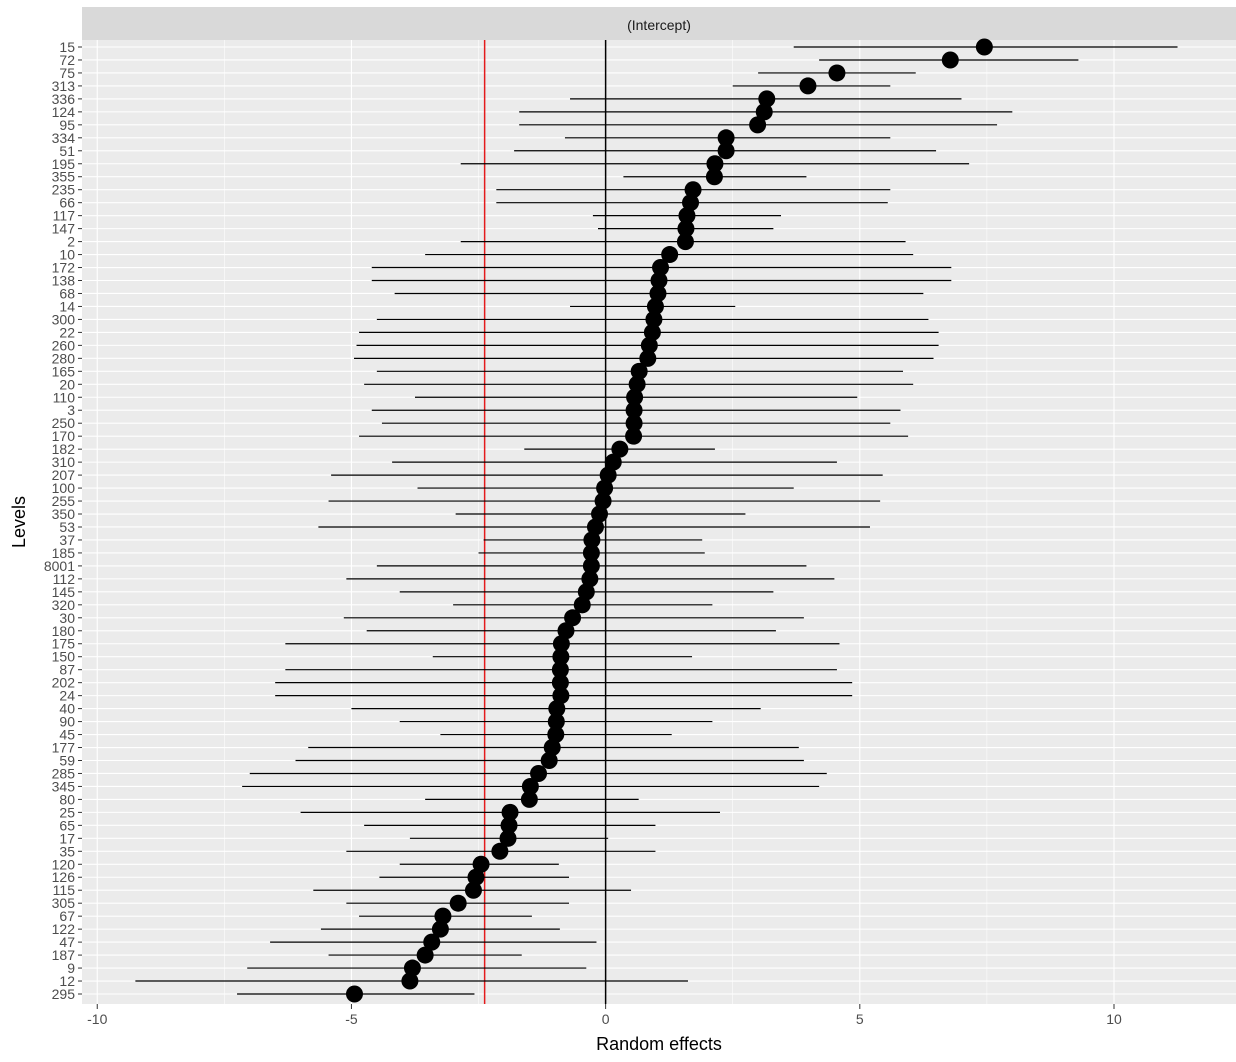 The image size is (1236, 1062). I want to click on y-tick-label-47: 47, so click(67, 942).